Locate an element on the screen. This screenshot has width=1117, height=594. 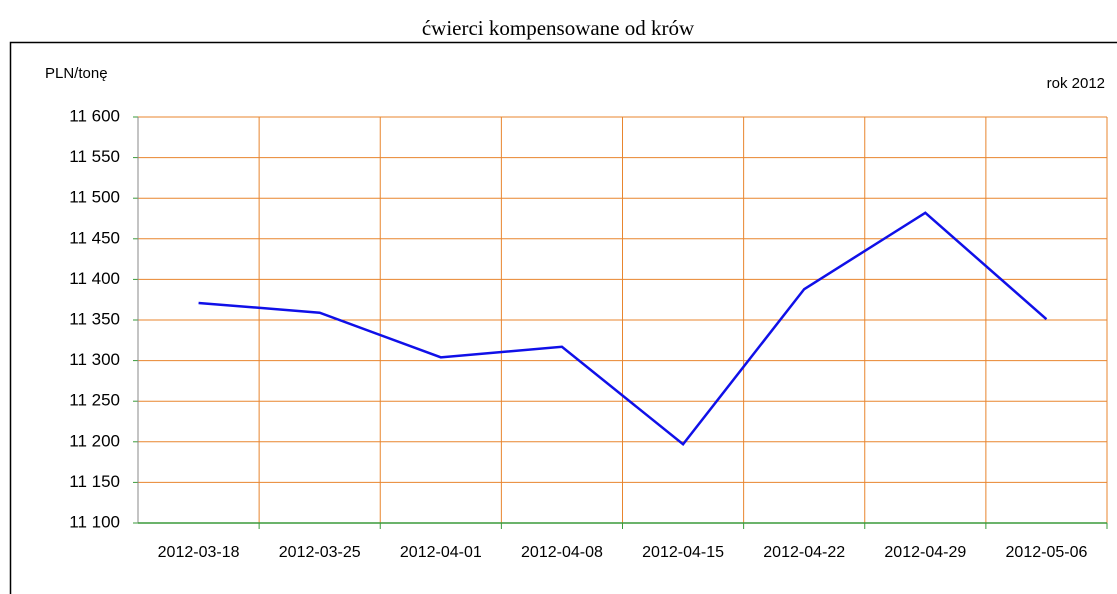
x-tick-label: 2012-04-15 is located at coordinates (683, 552).